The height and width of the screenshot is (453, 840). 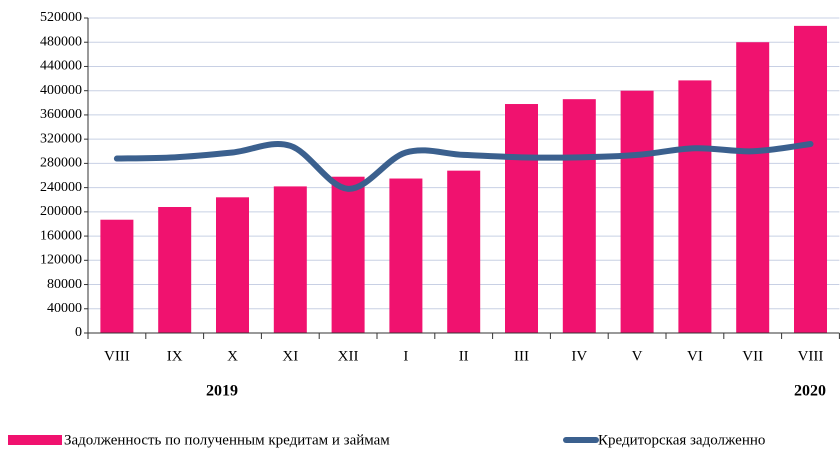 What do you see at coordinates (405, 356) in the screenshot?
I see `x-tick-label: I` at bounding box center [405, 356].